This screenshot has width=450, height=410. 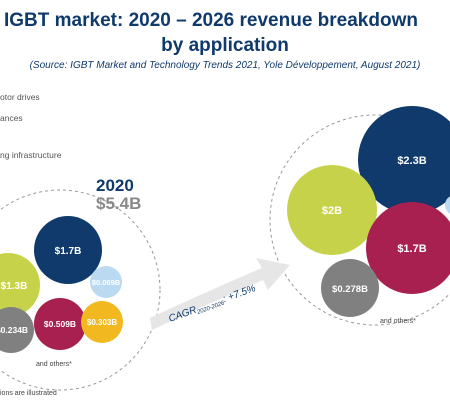 I want to click on bubble-2026-crimson: $1.7B, so click(x=408, y=248).